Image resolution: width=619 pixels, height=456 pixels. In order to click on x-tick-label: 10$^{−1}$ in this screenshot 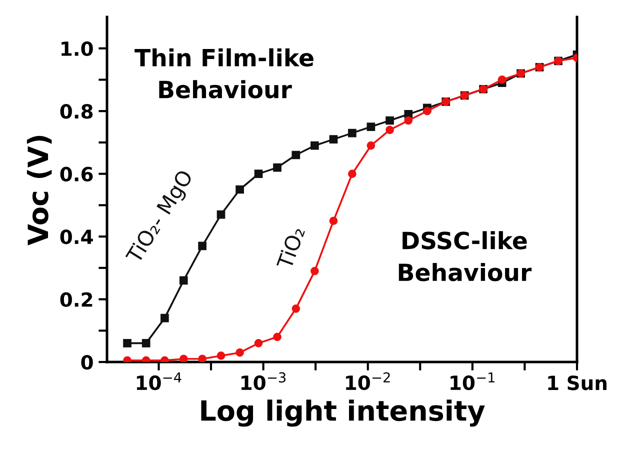, I will do `click(472, 381)`.